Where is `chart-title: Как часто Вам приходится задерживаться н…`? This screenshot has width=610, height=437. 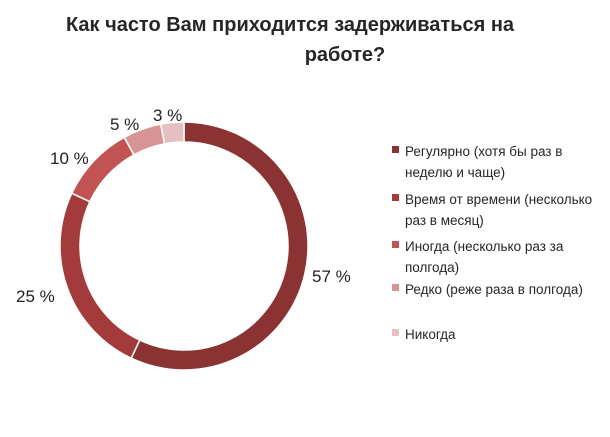 chart-title: Как часто Вам приходится задерживаться н… is located at coordinates (305, 40).